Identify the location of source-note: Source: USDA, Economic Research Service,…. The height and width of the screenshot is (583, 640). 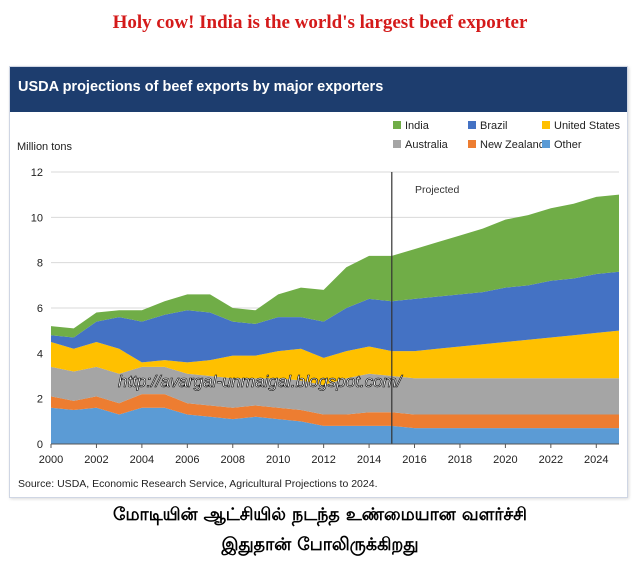
(198, 484).